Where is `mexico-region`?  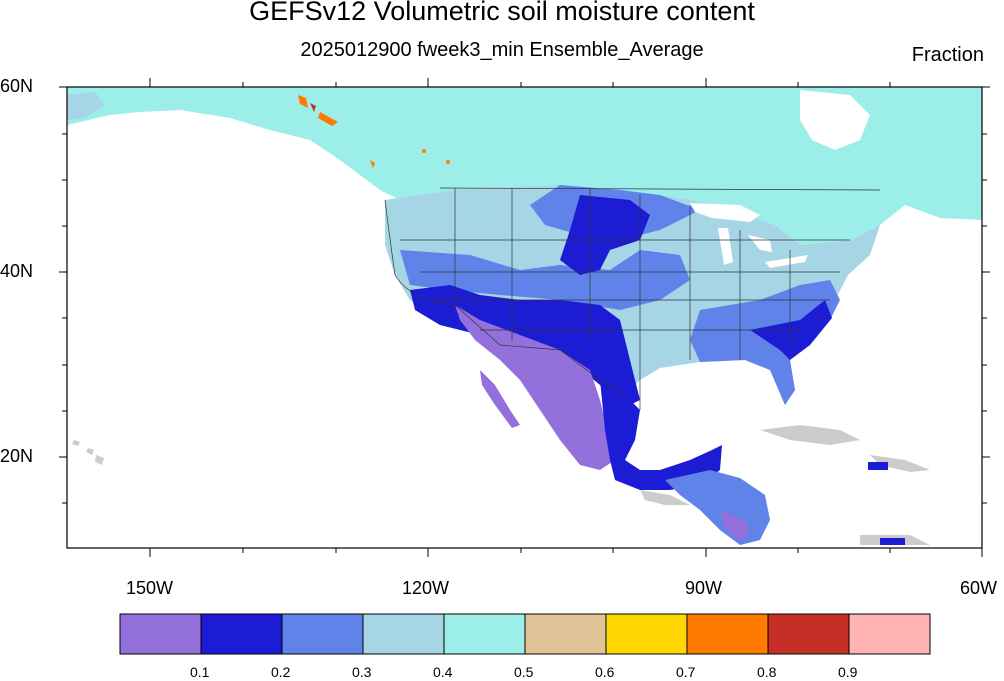 mexico-region is located at coordinates (535, 387).